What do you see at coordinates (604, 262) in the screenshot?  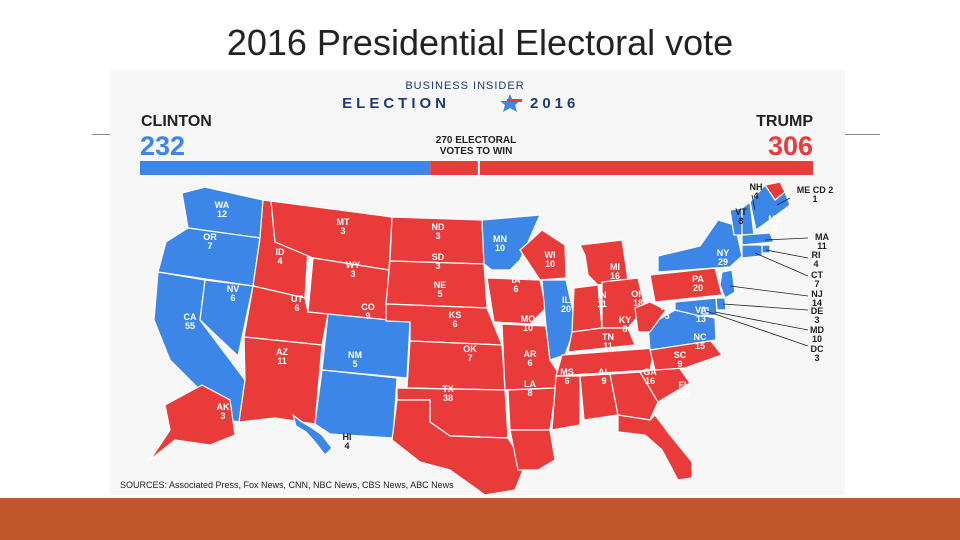 I see `state-shape-mi` at bounding box center [604, 262].